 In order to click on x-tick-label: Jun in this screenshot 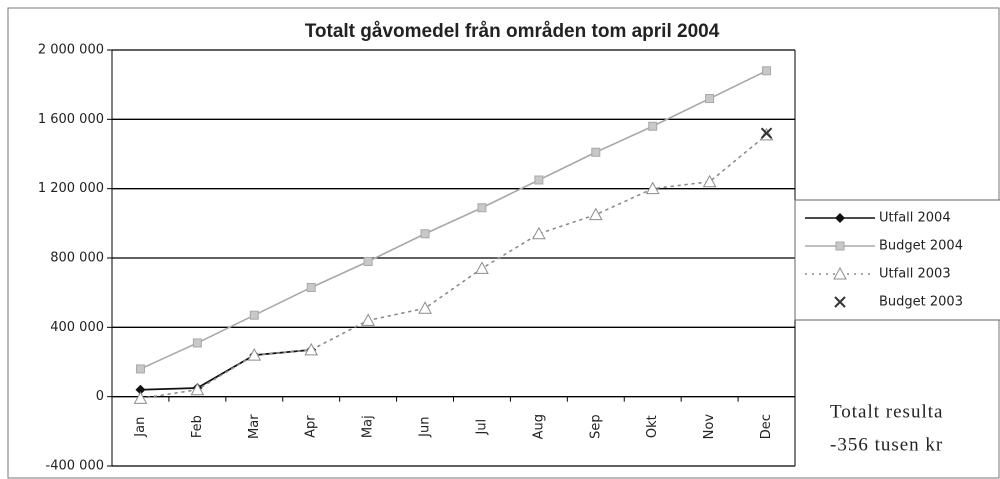, I will do `click(425, 427)`.